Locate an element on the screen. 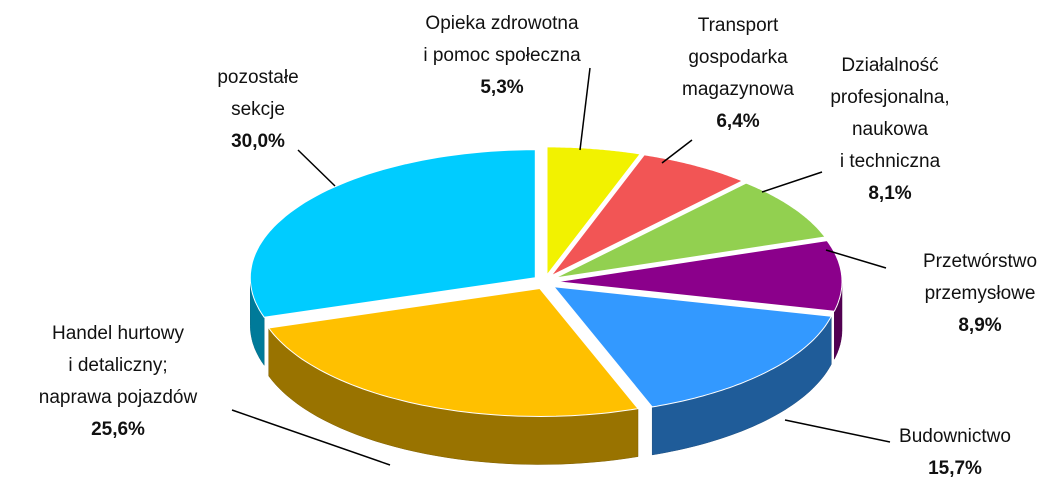 This screenshot has width=1057, height=482. slice-label: profesjonalna, is located at coordinates (889, 97).